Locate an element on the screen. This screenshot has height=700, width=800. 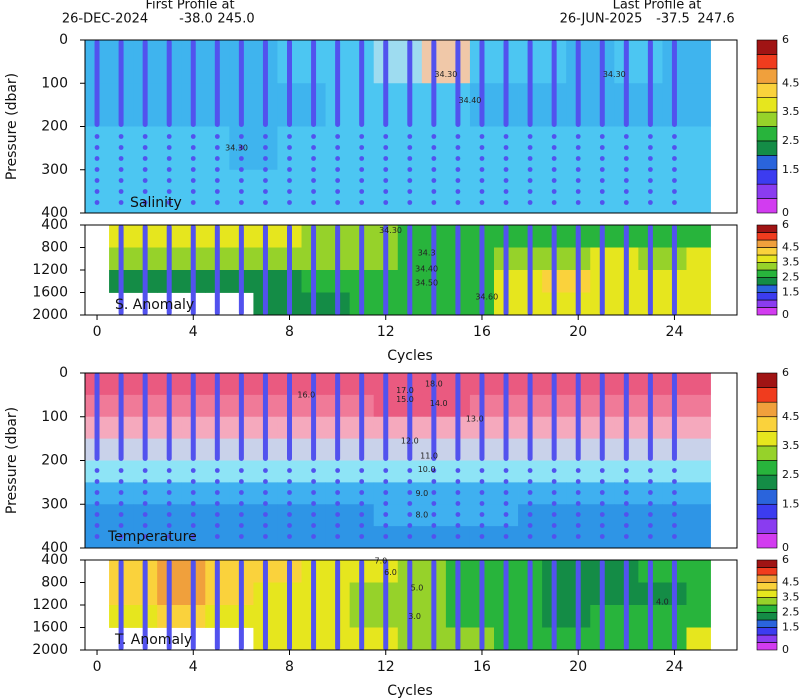
y-tick-label: 300 is located at coordinates (54, 170).